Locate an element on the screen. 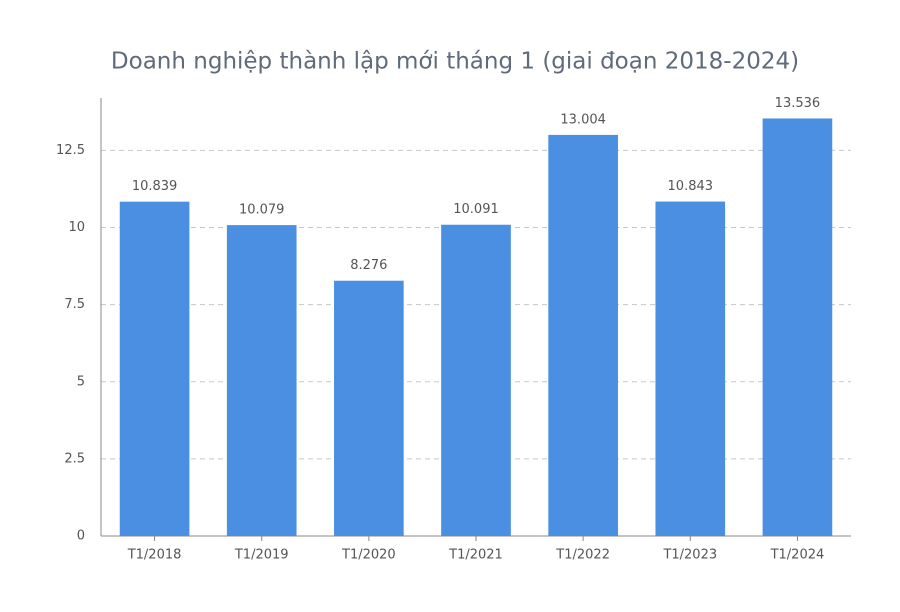 The height and width of the screenshot is (612, 900). x-tick-label: T1/2023 is located at coordinates (689, 555).